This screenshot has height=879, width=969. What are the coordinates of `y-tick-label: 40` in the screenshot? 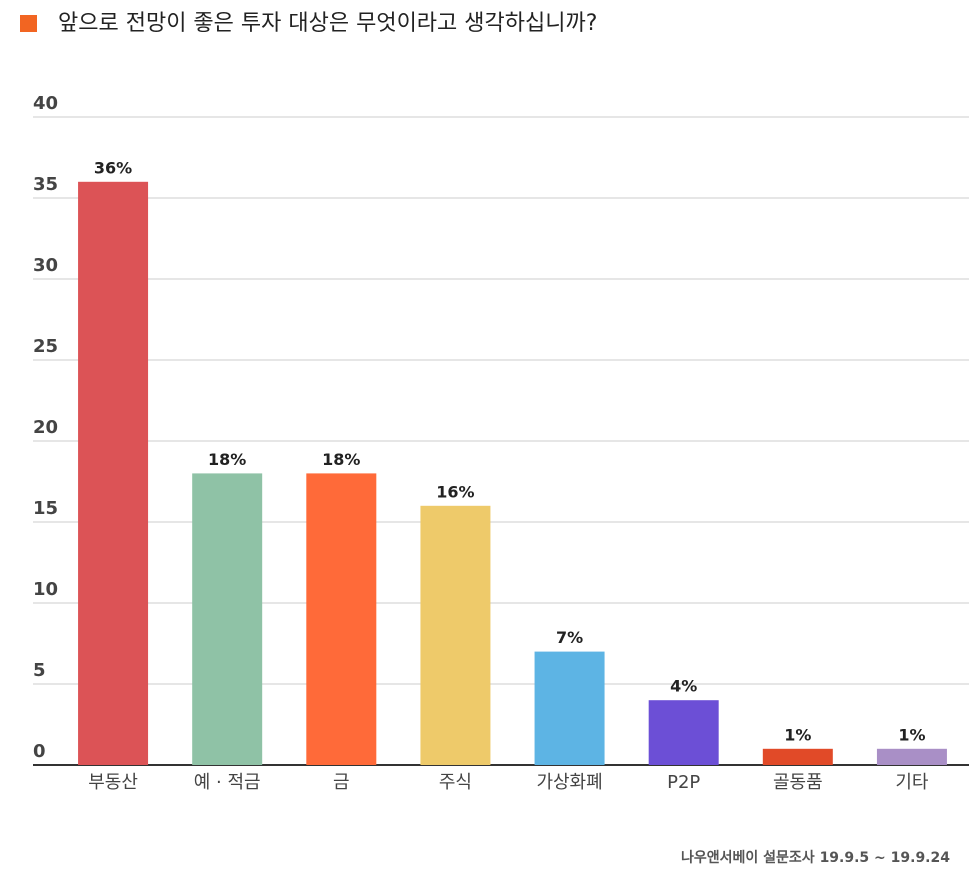 It's located at (45, 103).